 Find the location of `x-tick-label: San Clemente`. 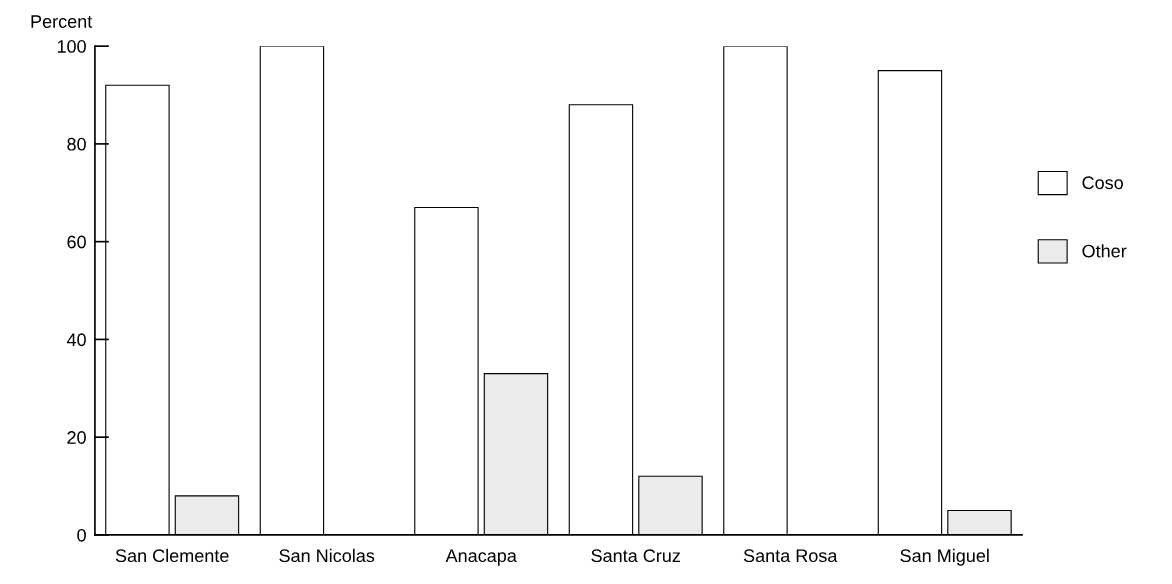

x-tick-label: San Clemente is located at coordinates (172, 555).